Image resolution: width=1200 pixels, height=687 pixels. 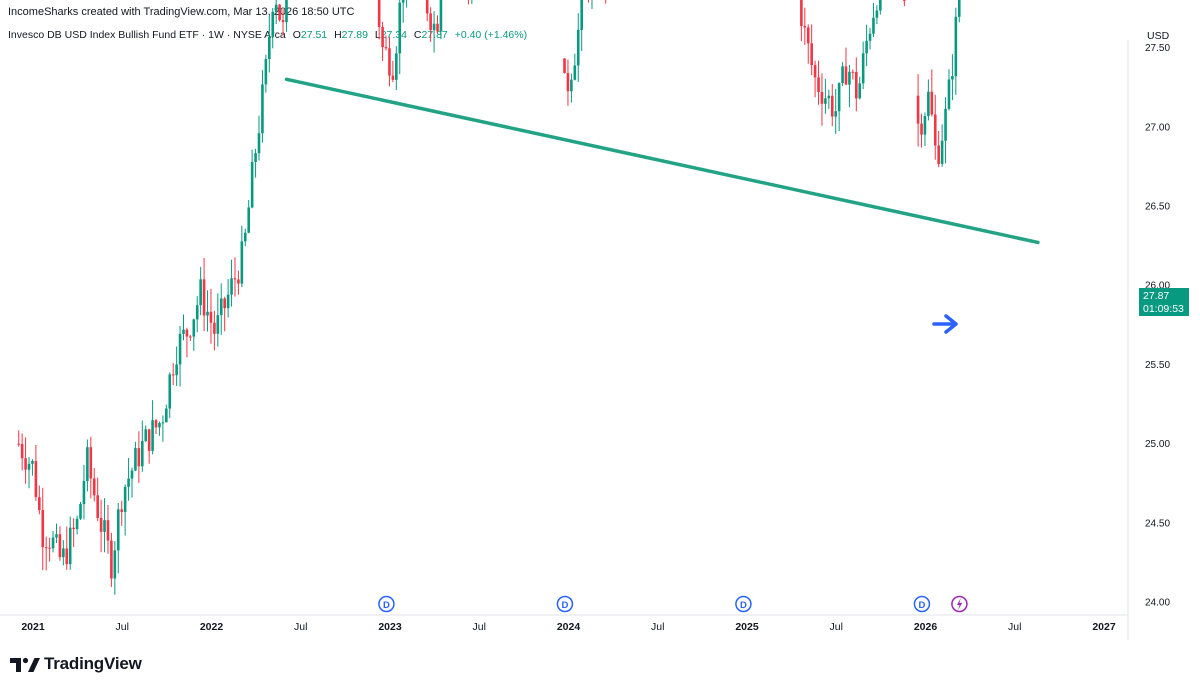 What do you see at coordinates (354, 35) in the screenshot?
I see `high-value: 27.89` at bounding box center [354, 35].